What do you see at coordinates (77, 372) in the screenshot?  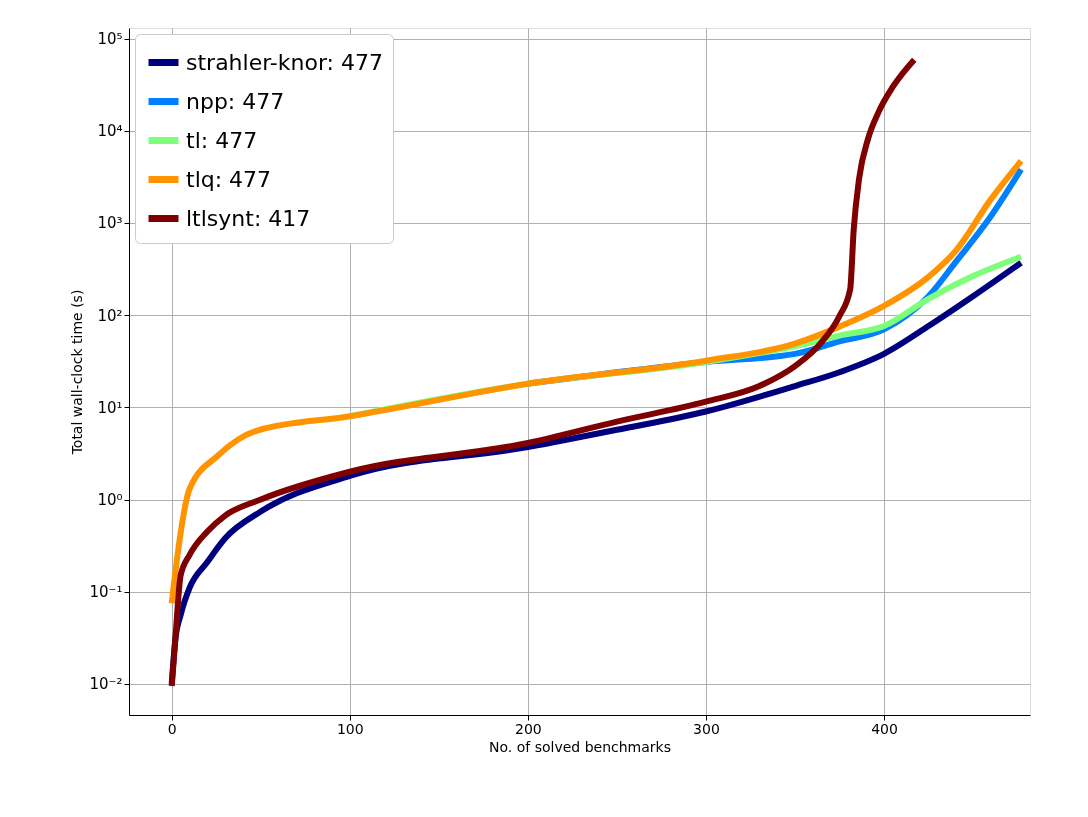 I see `y-axis-title: Total wall-clock time (s)` at bounding box center [77, 372].